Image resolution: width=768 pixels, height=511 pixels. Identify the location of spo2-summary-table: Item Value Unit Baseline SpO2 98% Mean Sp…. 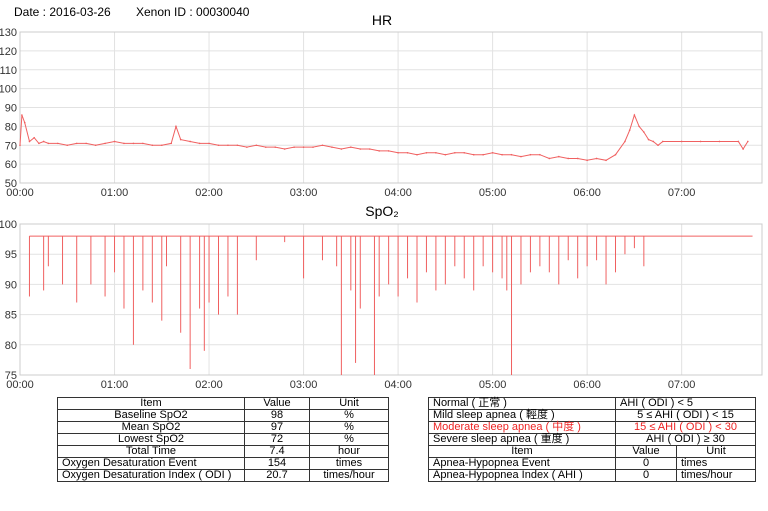
(223, 439).